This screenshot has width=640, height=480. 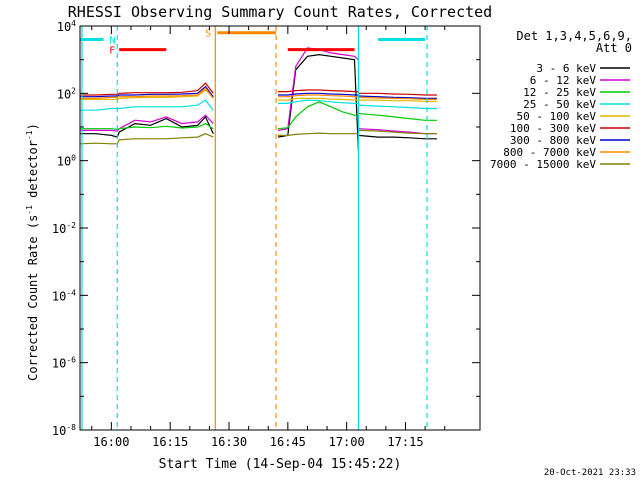 I want to click on y-tick-label--6: 10⁻⁶, so click(x=64, y=363).